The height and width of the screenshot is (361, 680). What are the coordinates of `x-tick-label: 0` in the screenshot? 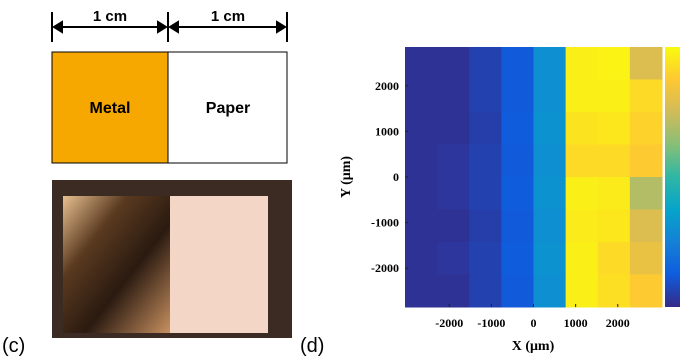 It's located at (534, 323).